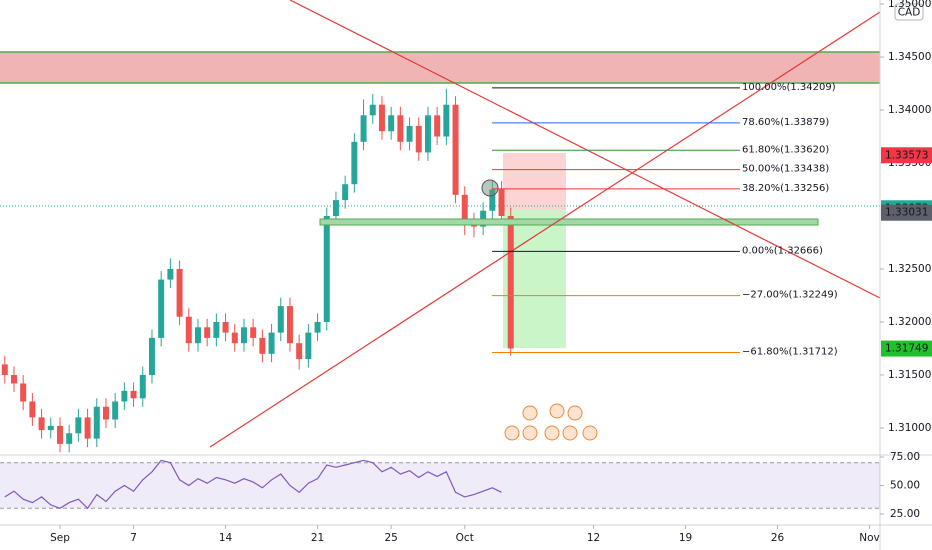 The image size is (932, 550). What do you see at coordinates (133, 538) in the screenshot?
I see `x-tick-label: 7` at bounding box center [133, 538].